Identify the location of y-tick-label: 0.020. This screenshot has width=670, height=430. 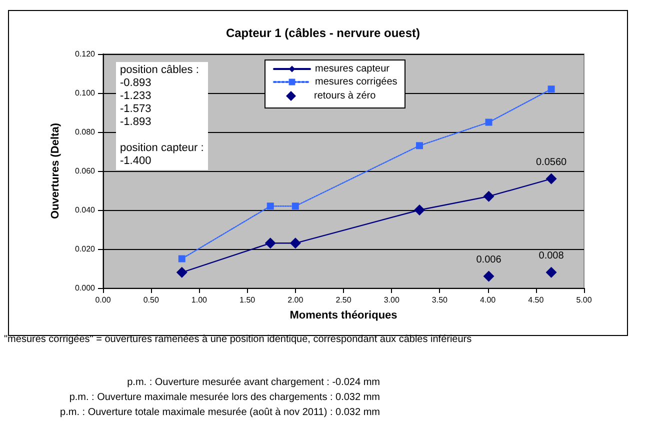
(85, 249).